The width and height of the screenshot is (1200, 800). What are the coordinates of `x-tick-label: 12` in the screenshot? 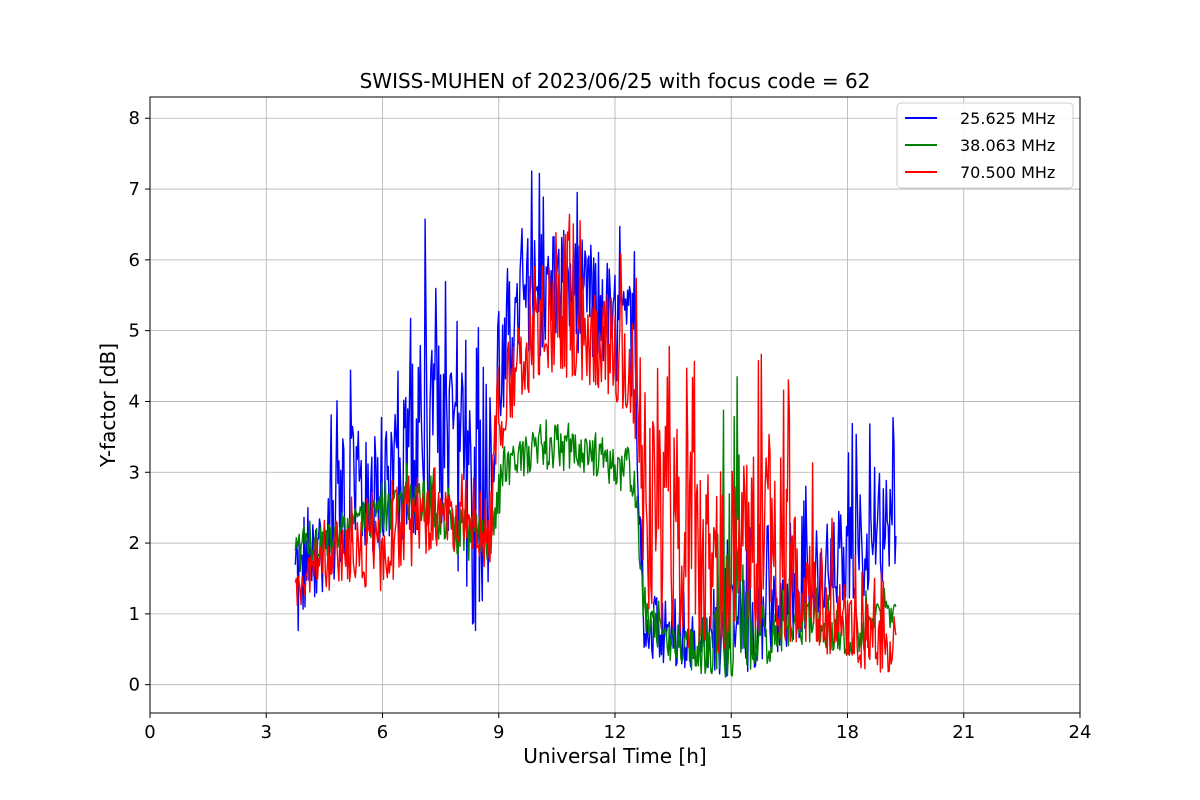 It's located at (615, 732).